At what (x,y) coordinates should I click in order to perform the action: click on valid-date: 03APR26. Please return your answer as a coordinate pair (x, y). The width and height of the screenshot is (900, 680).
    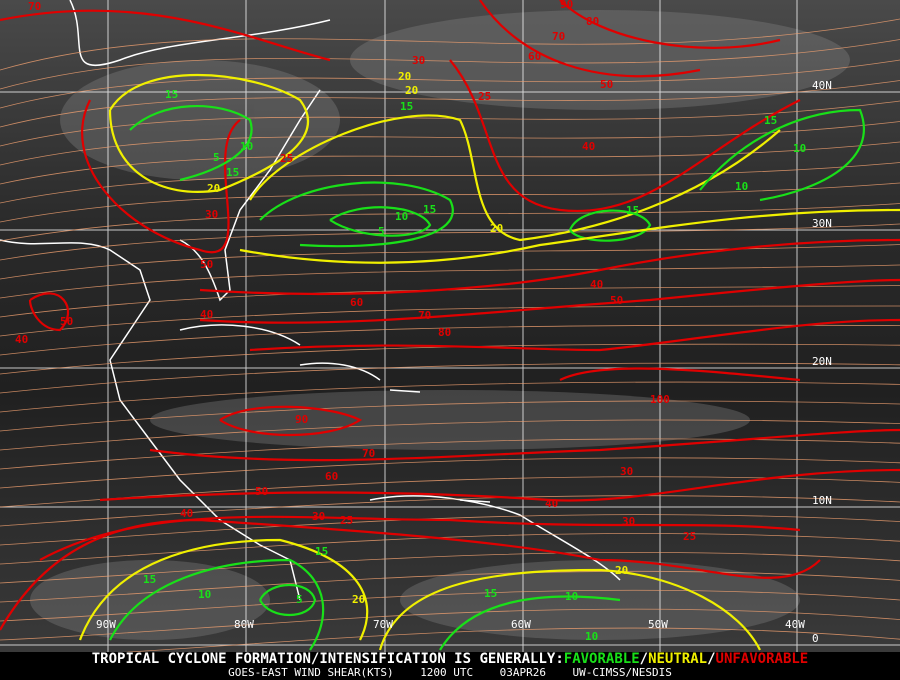
    Looking at the image, I should click on (523, 672).